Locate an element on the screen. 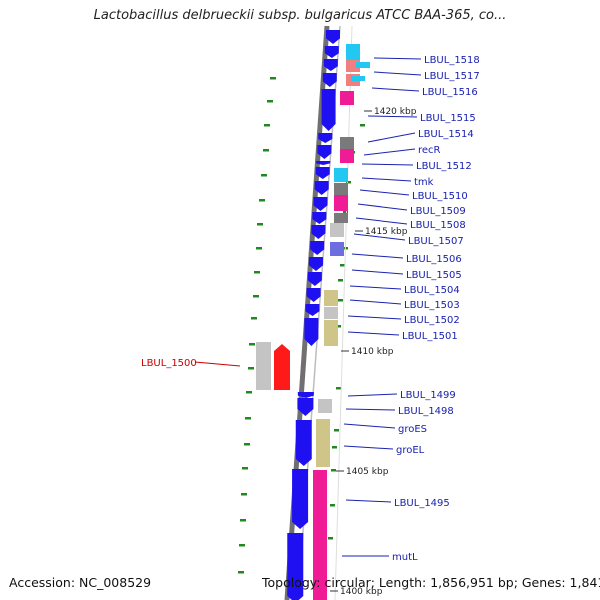 The width and height of the screenshot is (600, 600). gene-label: LBUL_1516 is located at coordinates (450, 92).